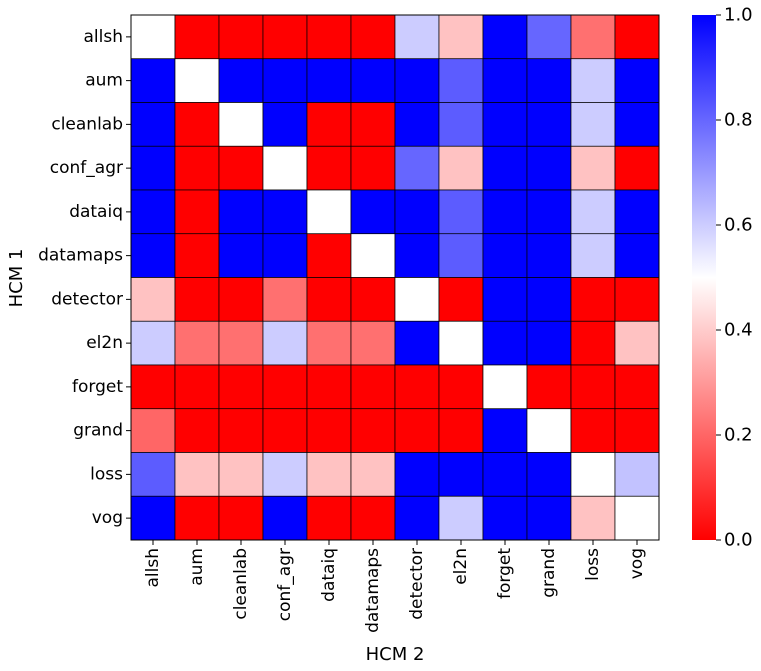  What do you see at coordinates (241, 37) in the screenshot?
I see `heatmap-cell-allsh-cleanlab` at bounding box center [241, 37].